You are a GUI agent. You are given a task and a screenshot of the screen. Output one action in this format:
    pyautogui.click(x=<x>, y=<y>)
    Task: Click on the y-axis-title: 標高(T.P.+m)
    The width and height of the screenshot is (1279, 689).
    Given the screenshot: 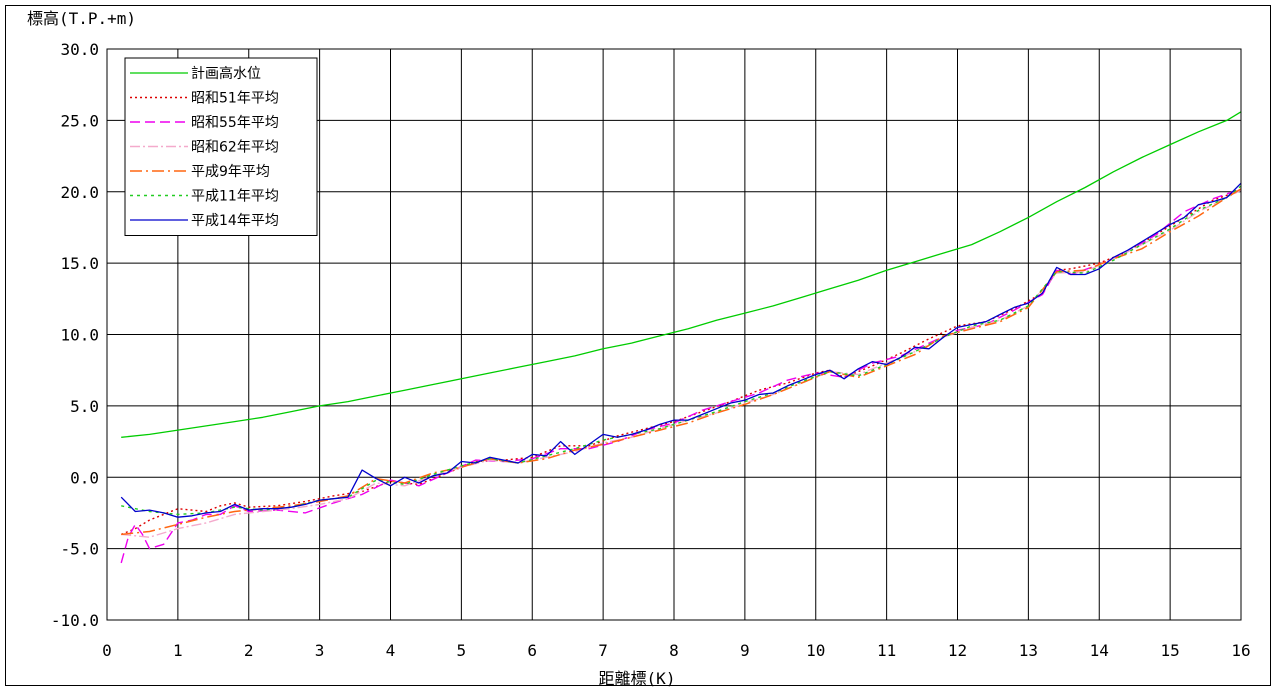 What is the action you would take?
    pyautogui.click(x=81, y=18)
    